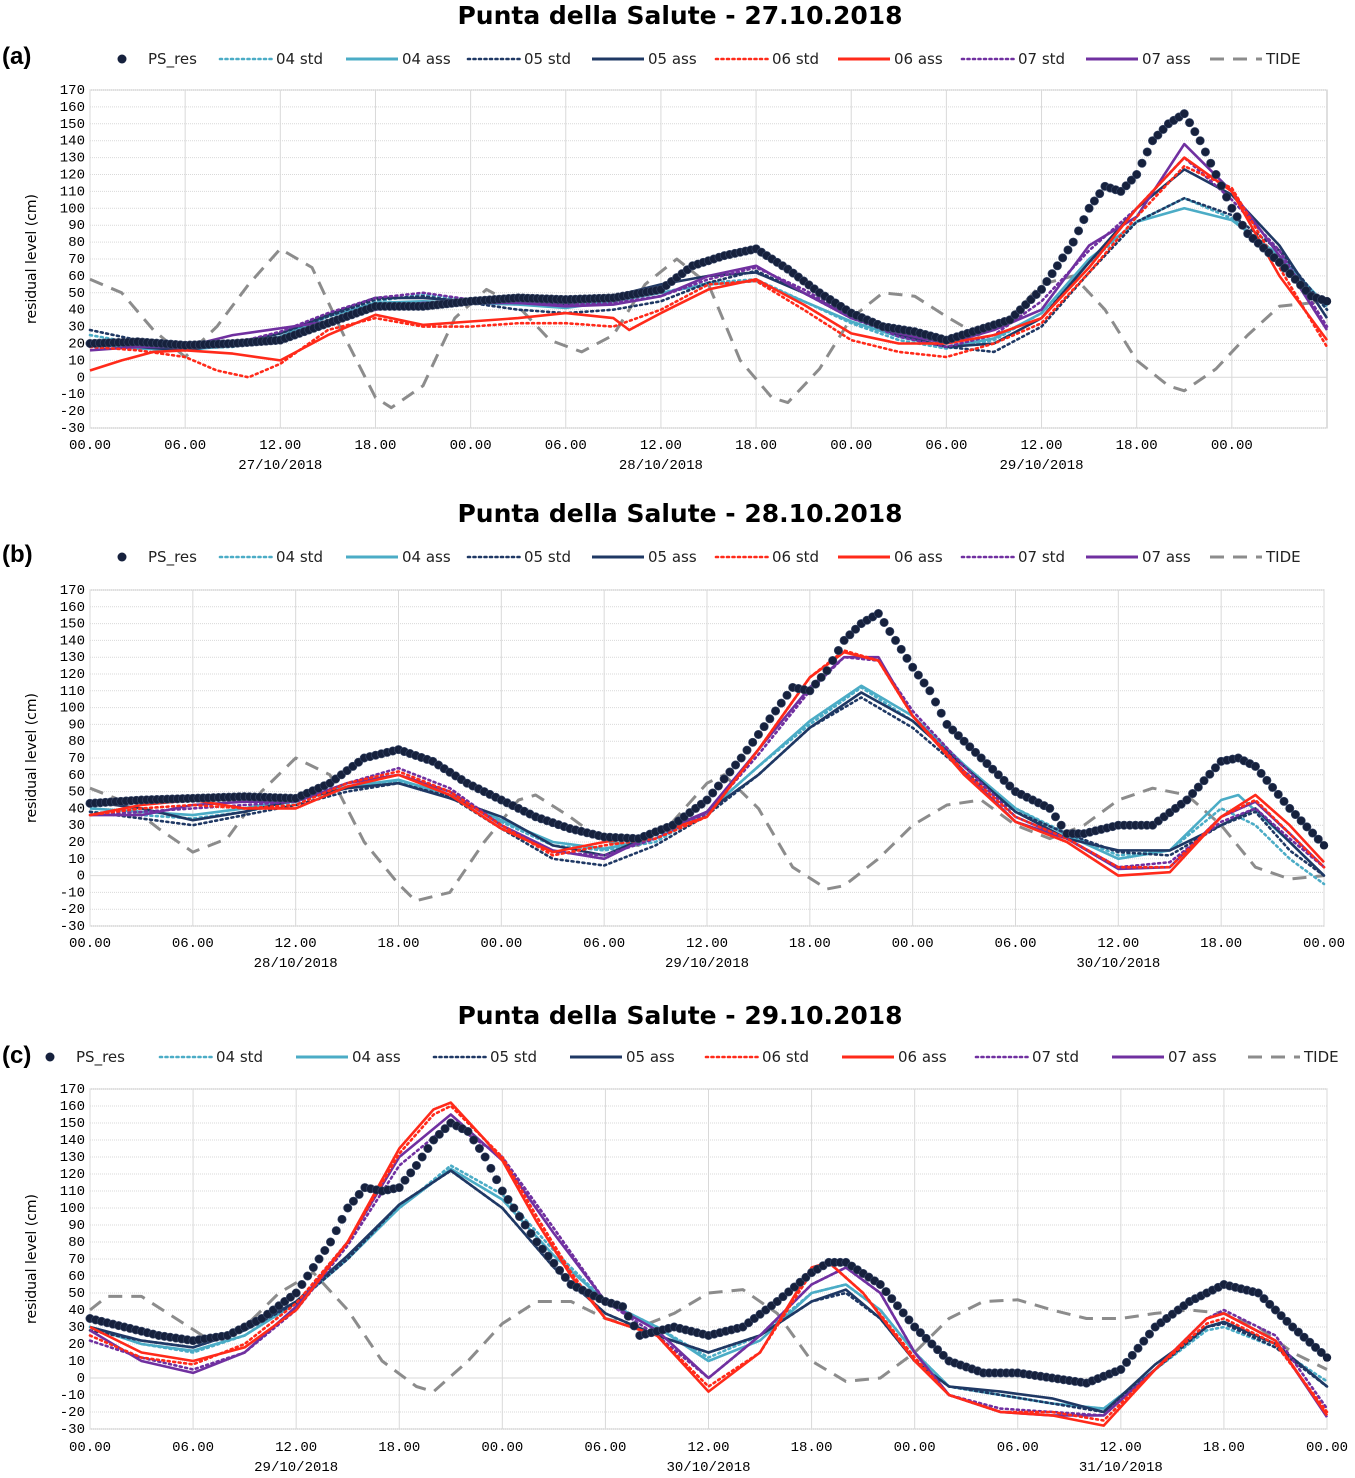 The image size is (1355, 1478). What do you see at coordinates (894, 1057) in the screenshot?
I see `legend-item: 06 ass` at bounding box center [894, 1057].